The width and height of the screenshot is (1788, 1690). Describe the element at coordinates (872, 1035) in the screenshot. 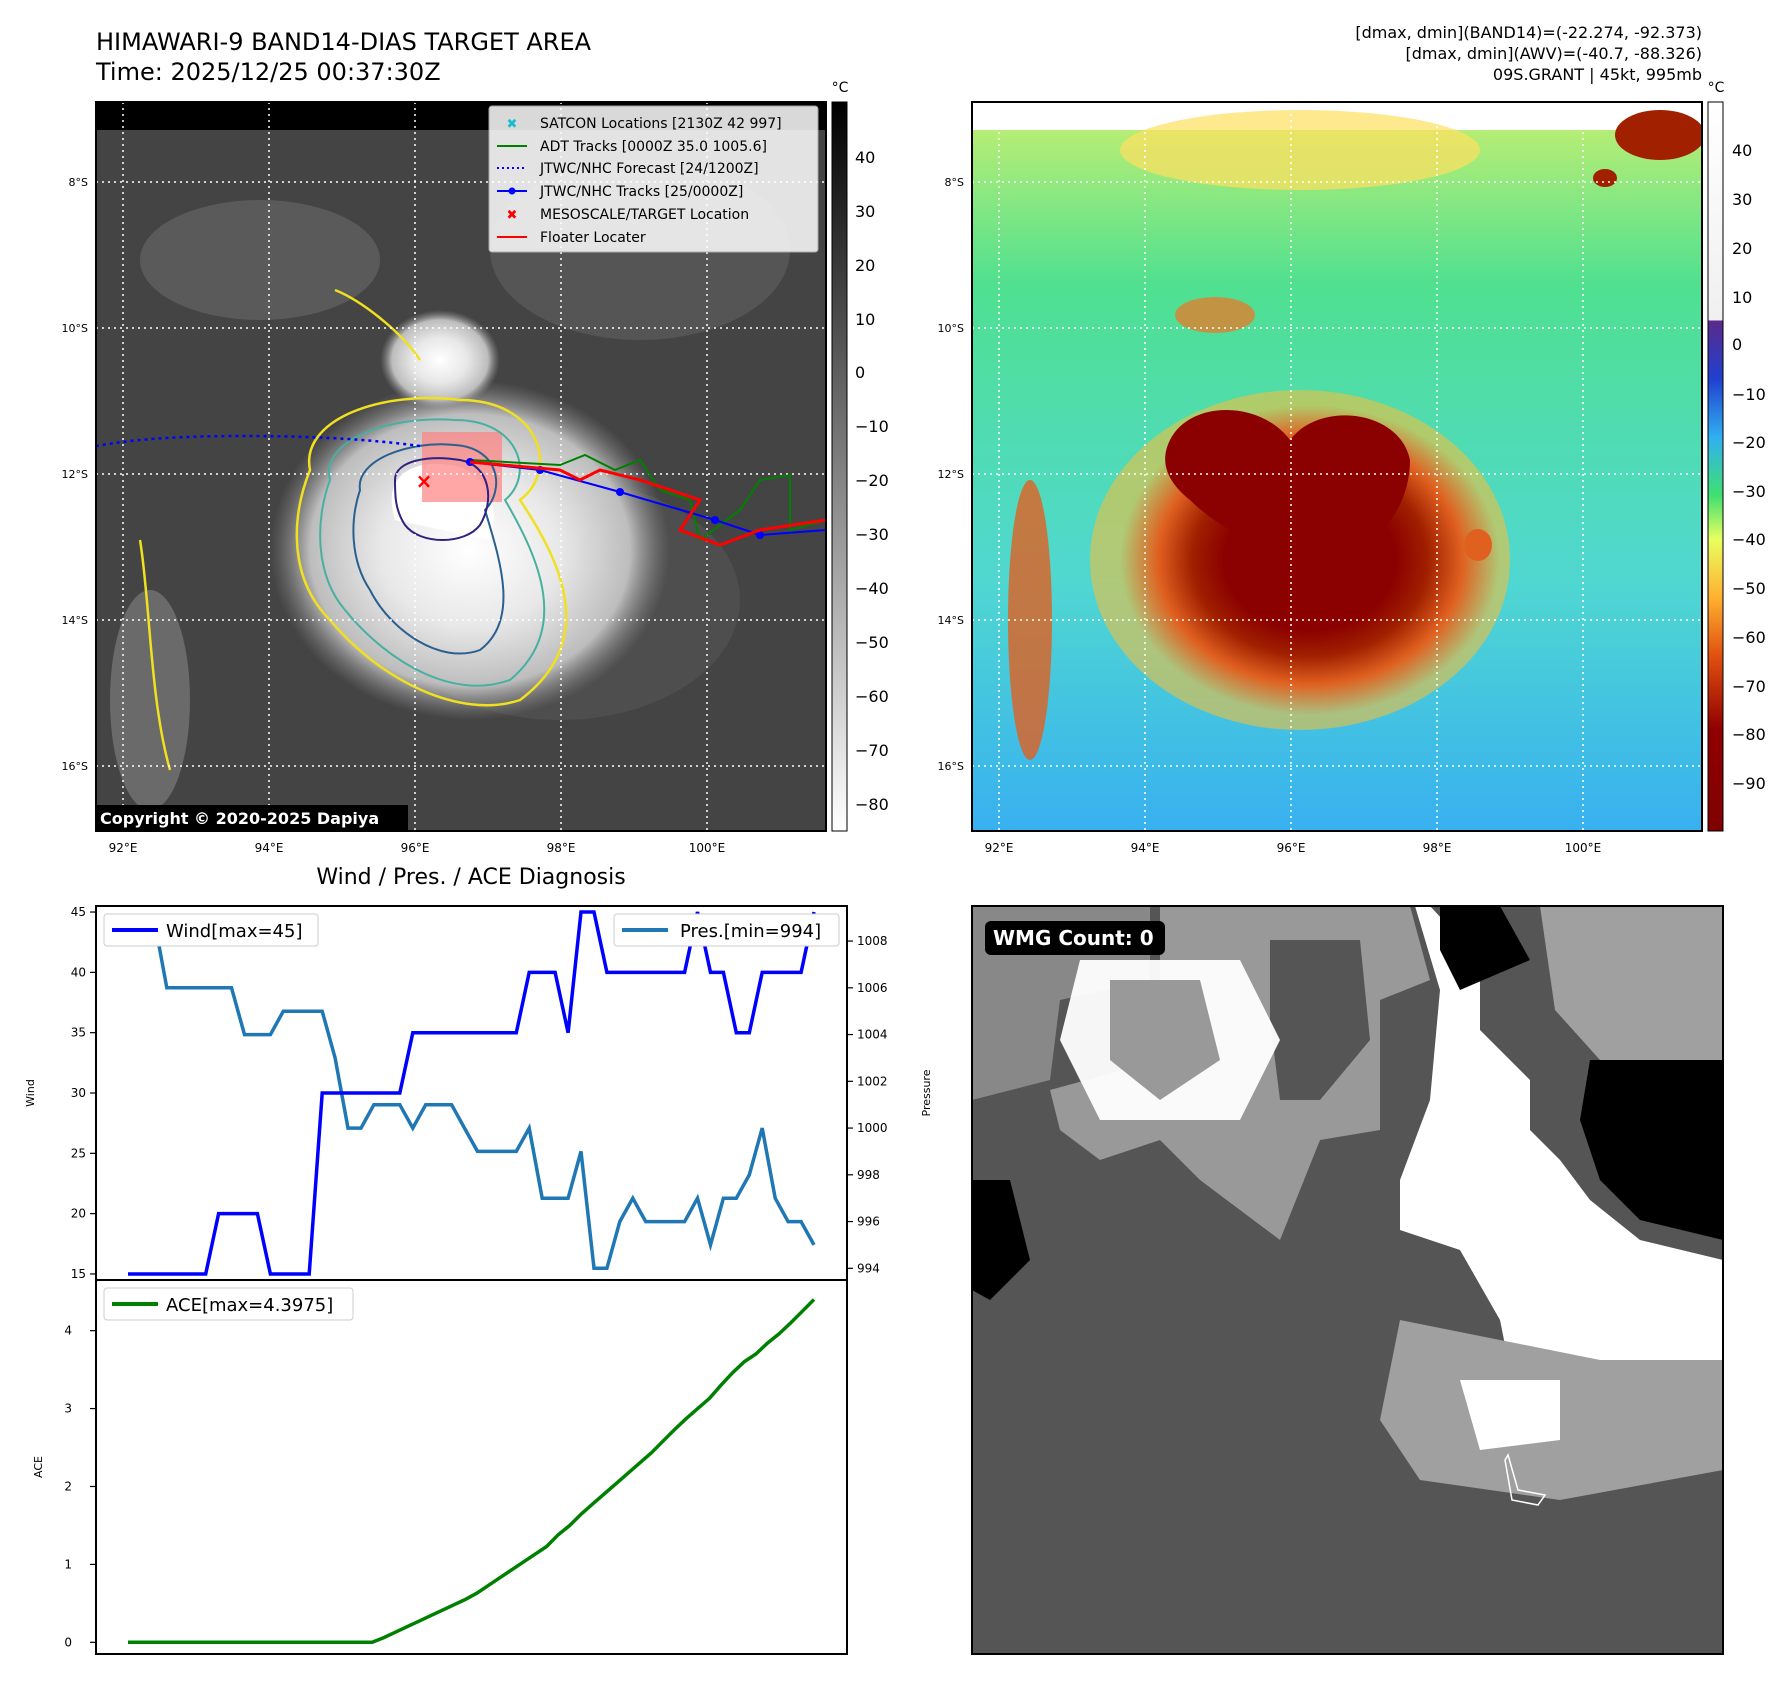

I see `pressure-tick-label: 1004` at that location.